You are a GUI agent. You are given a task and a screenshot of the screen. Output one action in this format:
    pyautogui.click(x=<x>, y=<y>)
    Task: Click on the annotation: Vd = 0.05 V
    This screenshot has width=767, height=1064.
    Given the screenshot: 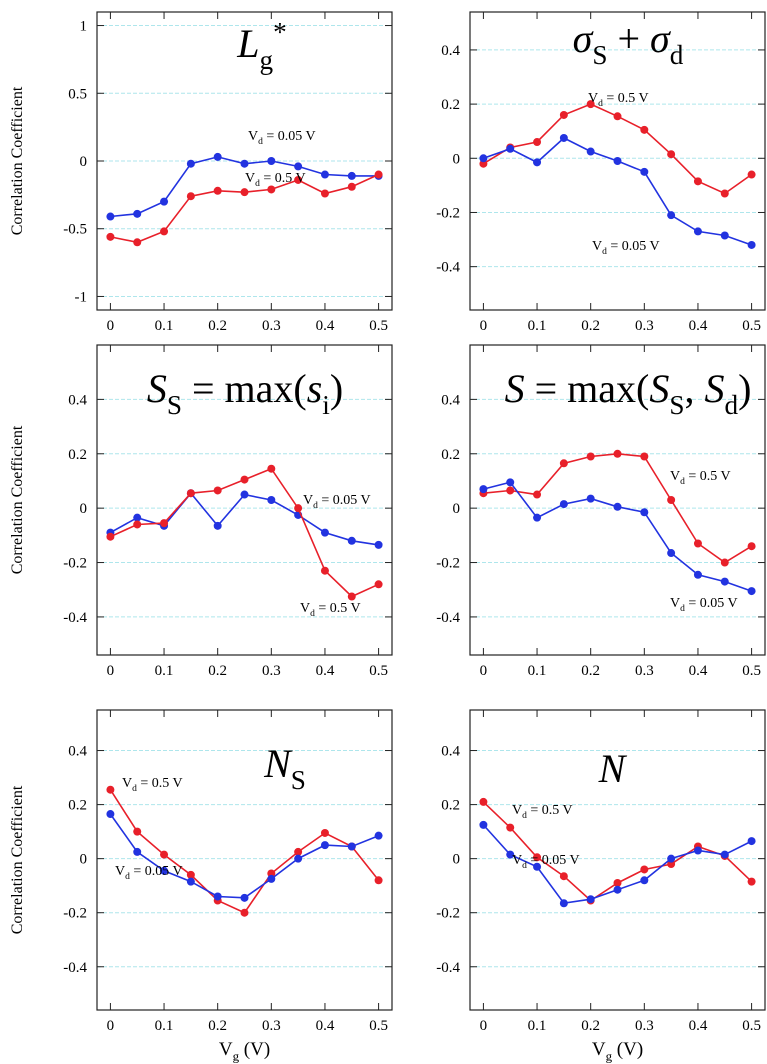 What is the action you would take?
    pyautogui.click(x=282, y=138)
    